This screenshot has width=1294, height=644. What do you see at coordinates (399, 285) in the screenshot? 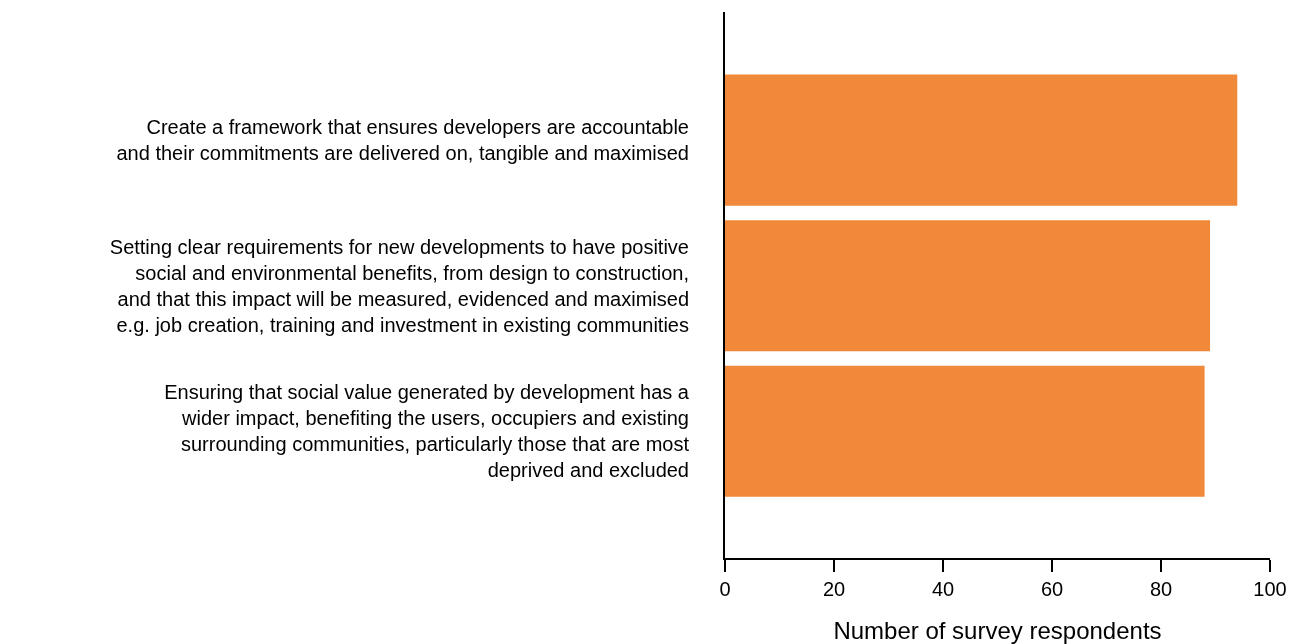
I see `y-tick-label: Setting clear requirements for new developments to have positive social and environmental benefits, from design to construction, and that this impact will be measured, evidenced and maximised e.g. job creation, training and investment in existing communities` at bounding box center [399, 285].